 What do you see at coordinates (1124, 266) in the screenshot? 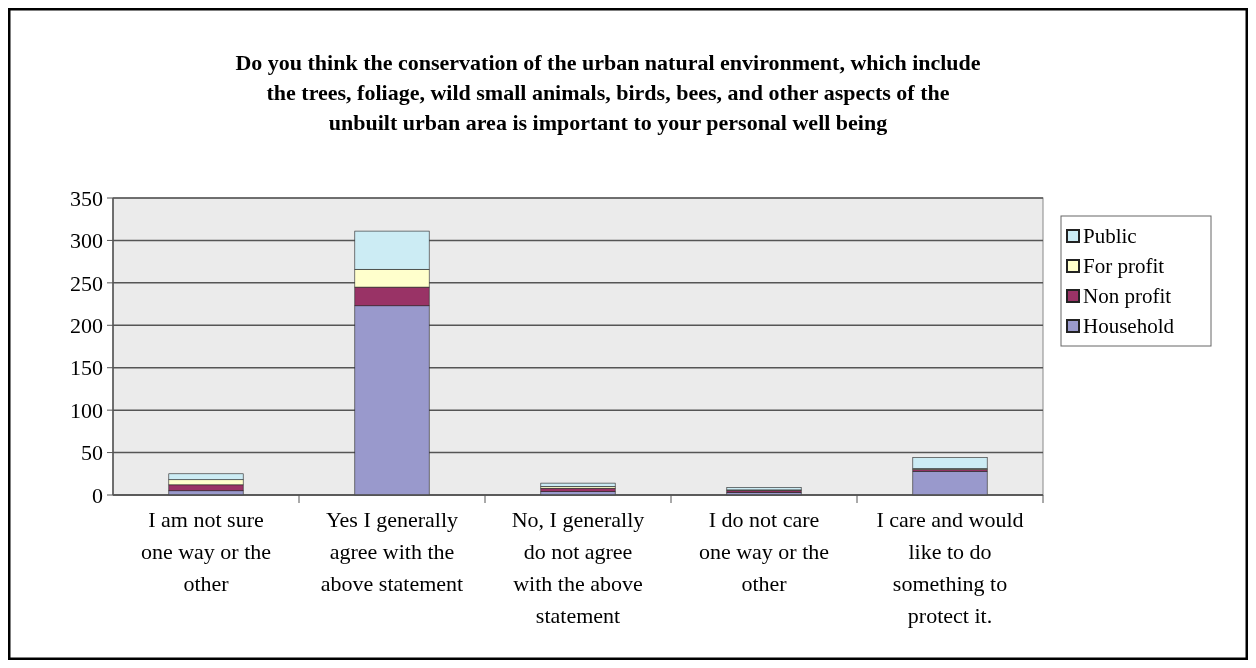
I see `legend-label: For profit` at bounding box center [1124, 266].